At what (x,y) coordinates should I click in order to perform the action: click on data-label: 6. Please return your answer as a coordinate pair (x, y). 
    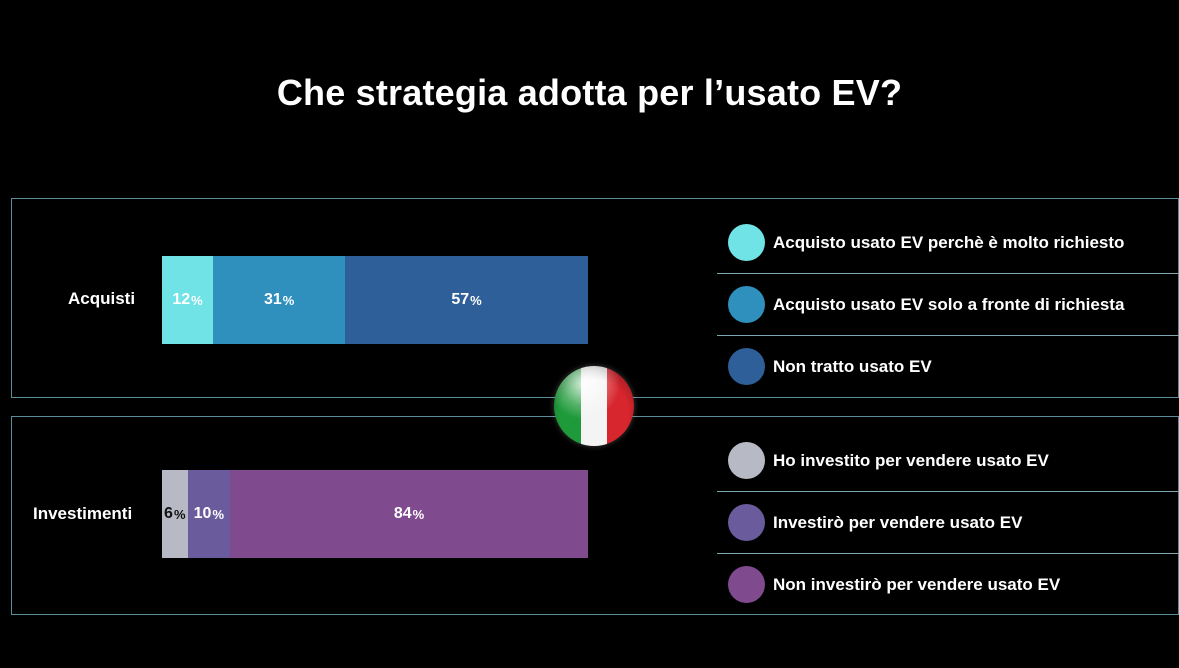
    Looking at the image, I should click on (168, 513).